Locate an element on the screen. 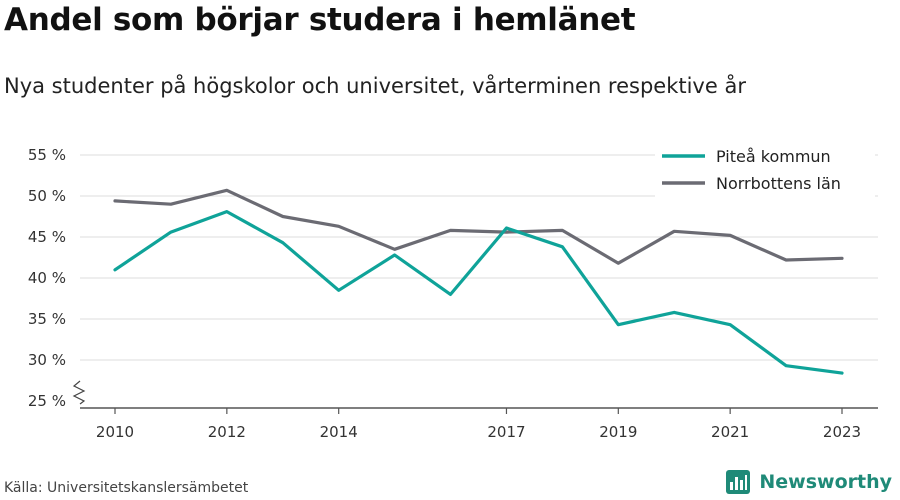  y-tick-label: 25 % is located at coordinates (47, 401).